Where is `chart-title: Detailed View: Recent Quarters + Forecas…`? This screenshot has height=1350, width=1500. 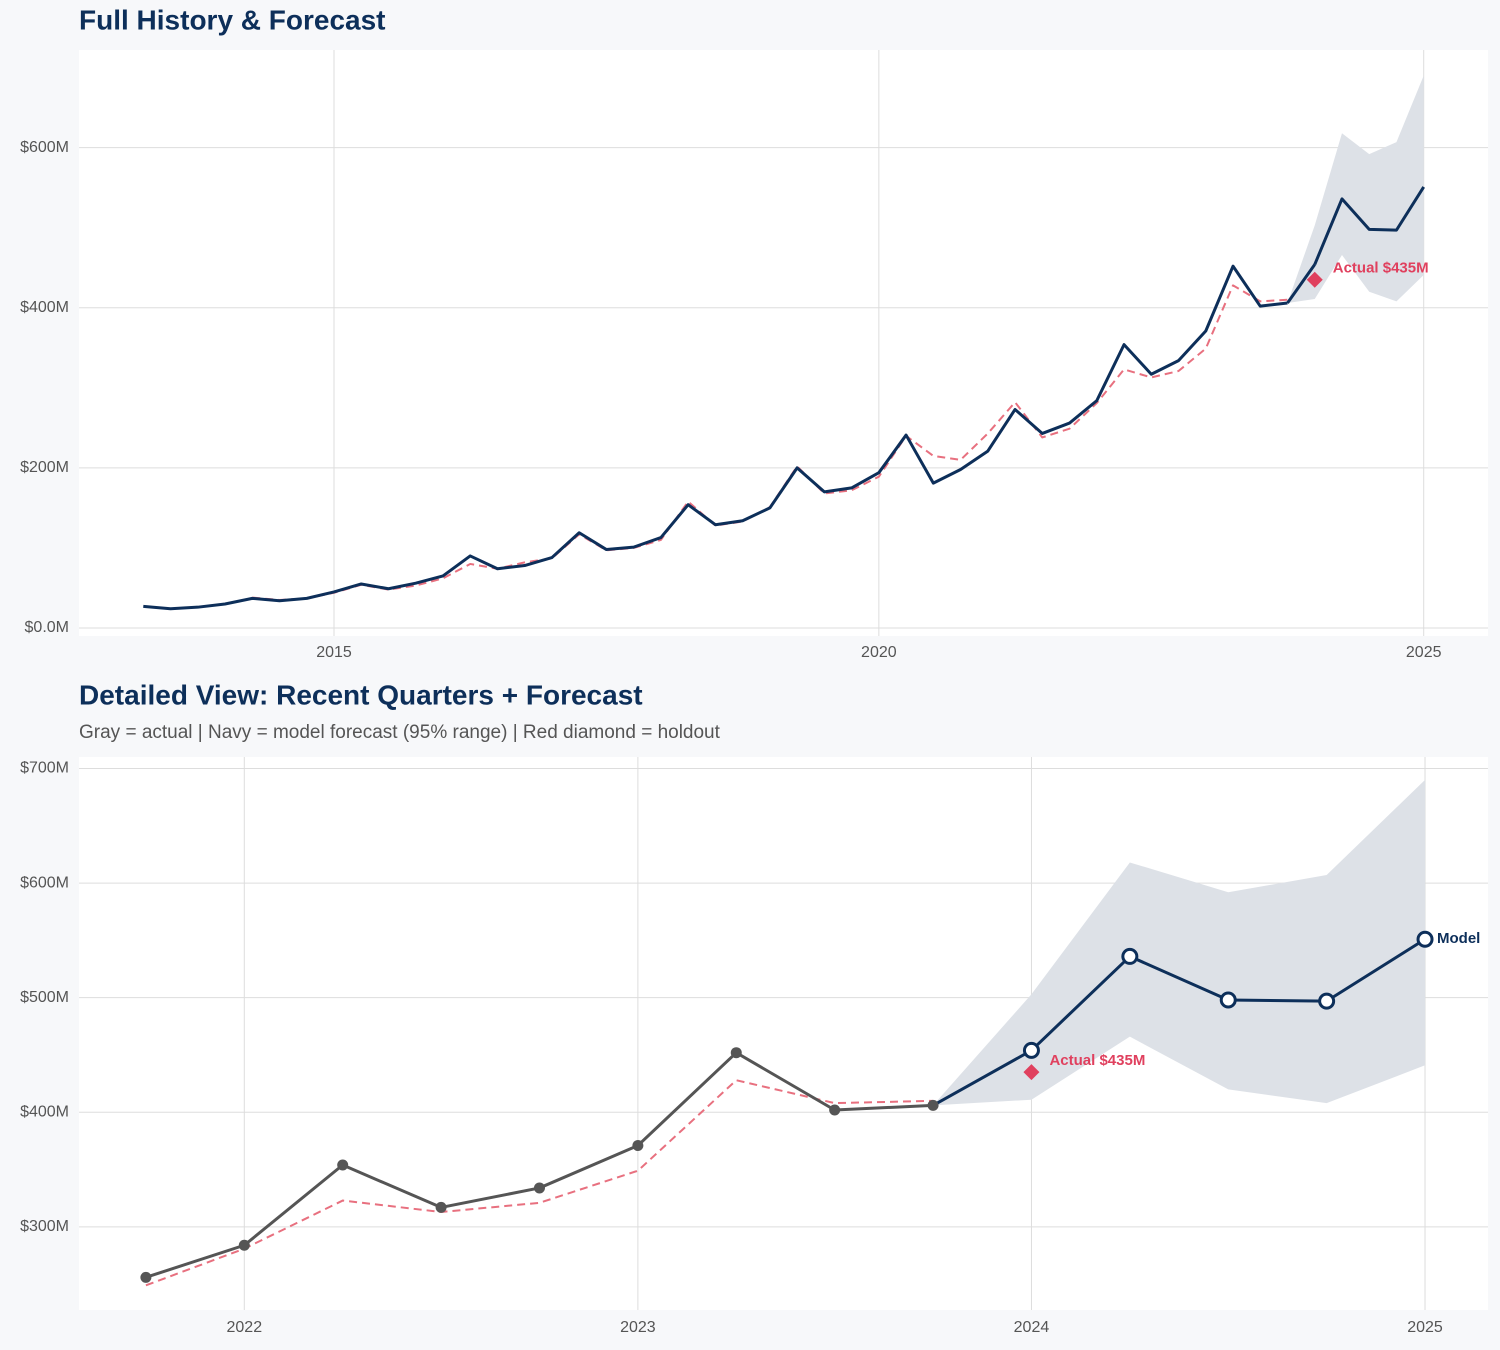 chart-title: Detailed View: Recent Quarters + Forecas… is located at coordinates (361, 694).